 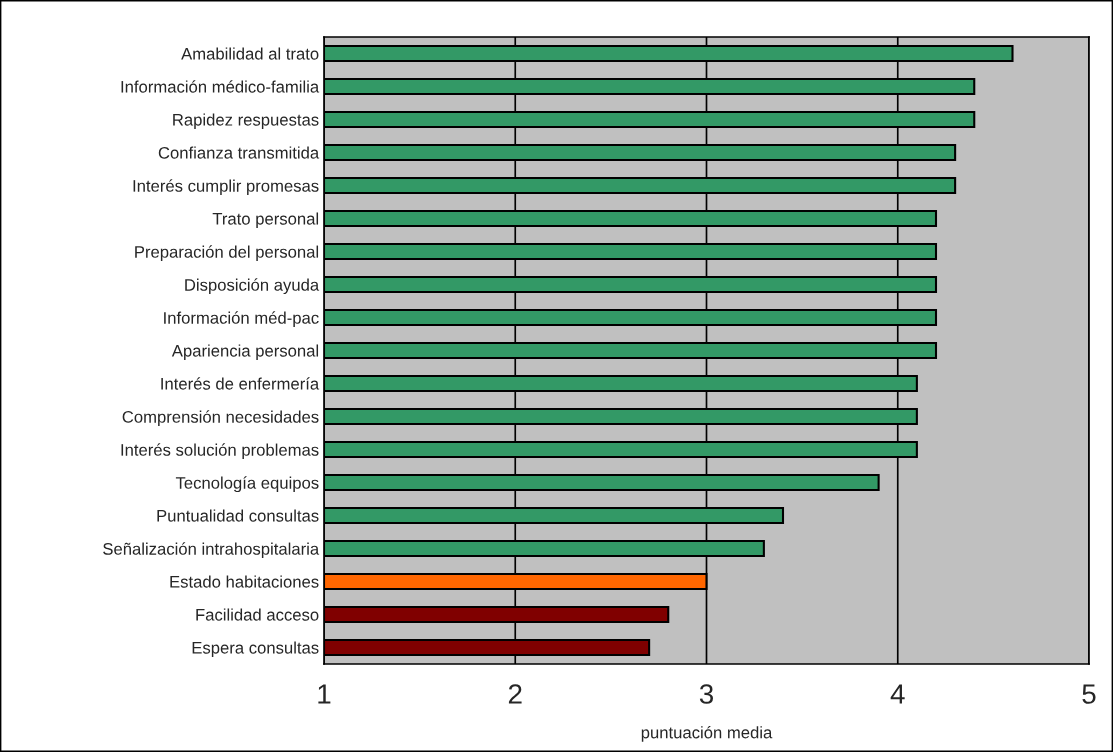 What do you see at coordinates (257, 614) in the screenshot?
I see `y-tick-label: Facilidad acceso` at bounding box center [257, 614].